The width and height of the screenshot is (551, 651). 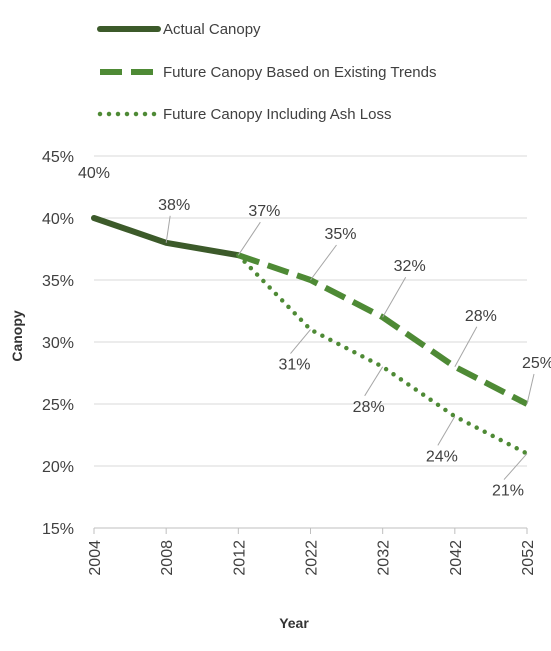 What do you see at coordinates (508, 491) in the screenshot?
I see `data-label: 21%` at bounding box center [508, 491].